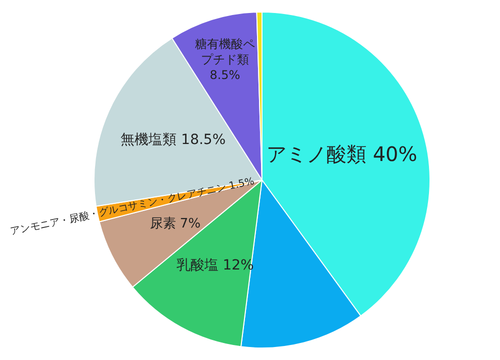  I want to click on slice-label: 糖有機酸ペプチド類, so click(224, 51).